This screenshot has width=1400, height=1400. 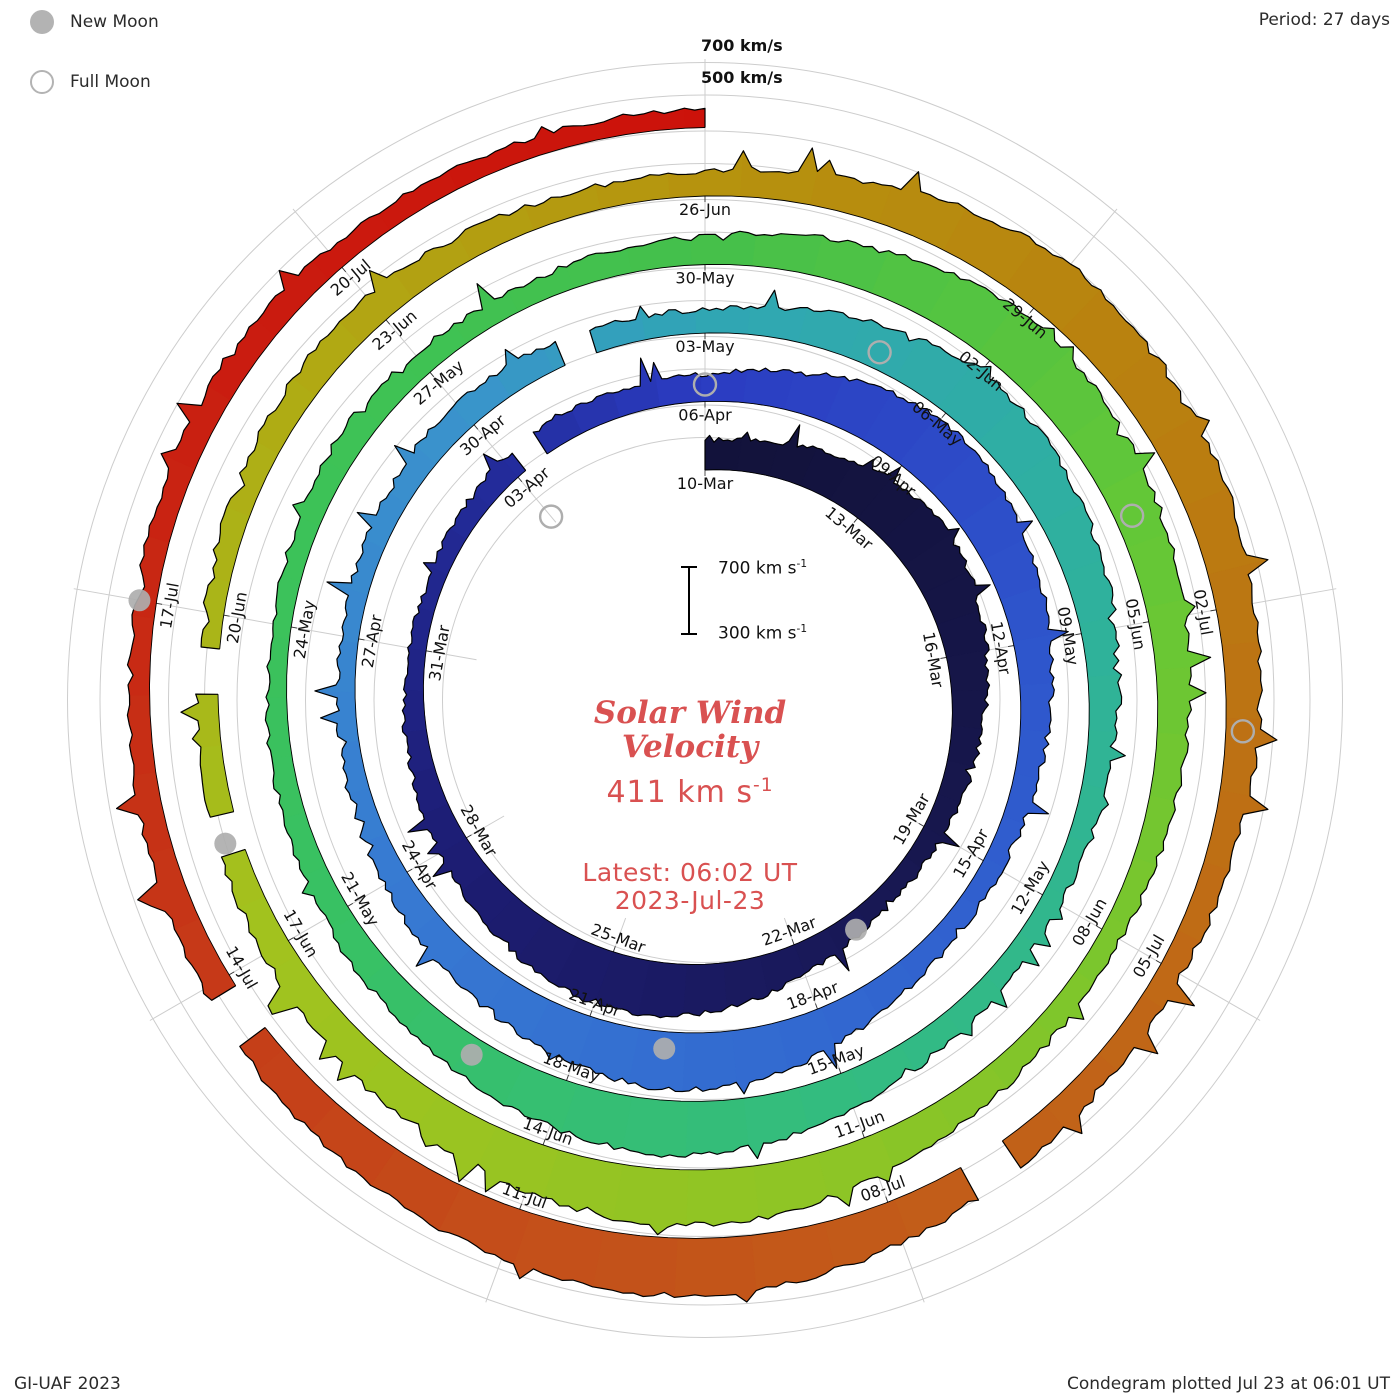 I want to click on scale-bar-top-text: 700 km s, so click(x=757, y=568).